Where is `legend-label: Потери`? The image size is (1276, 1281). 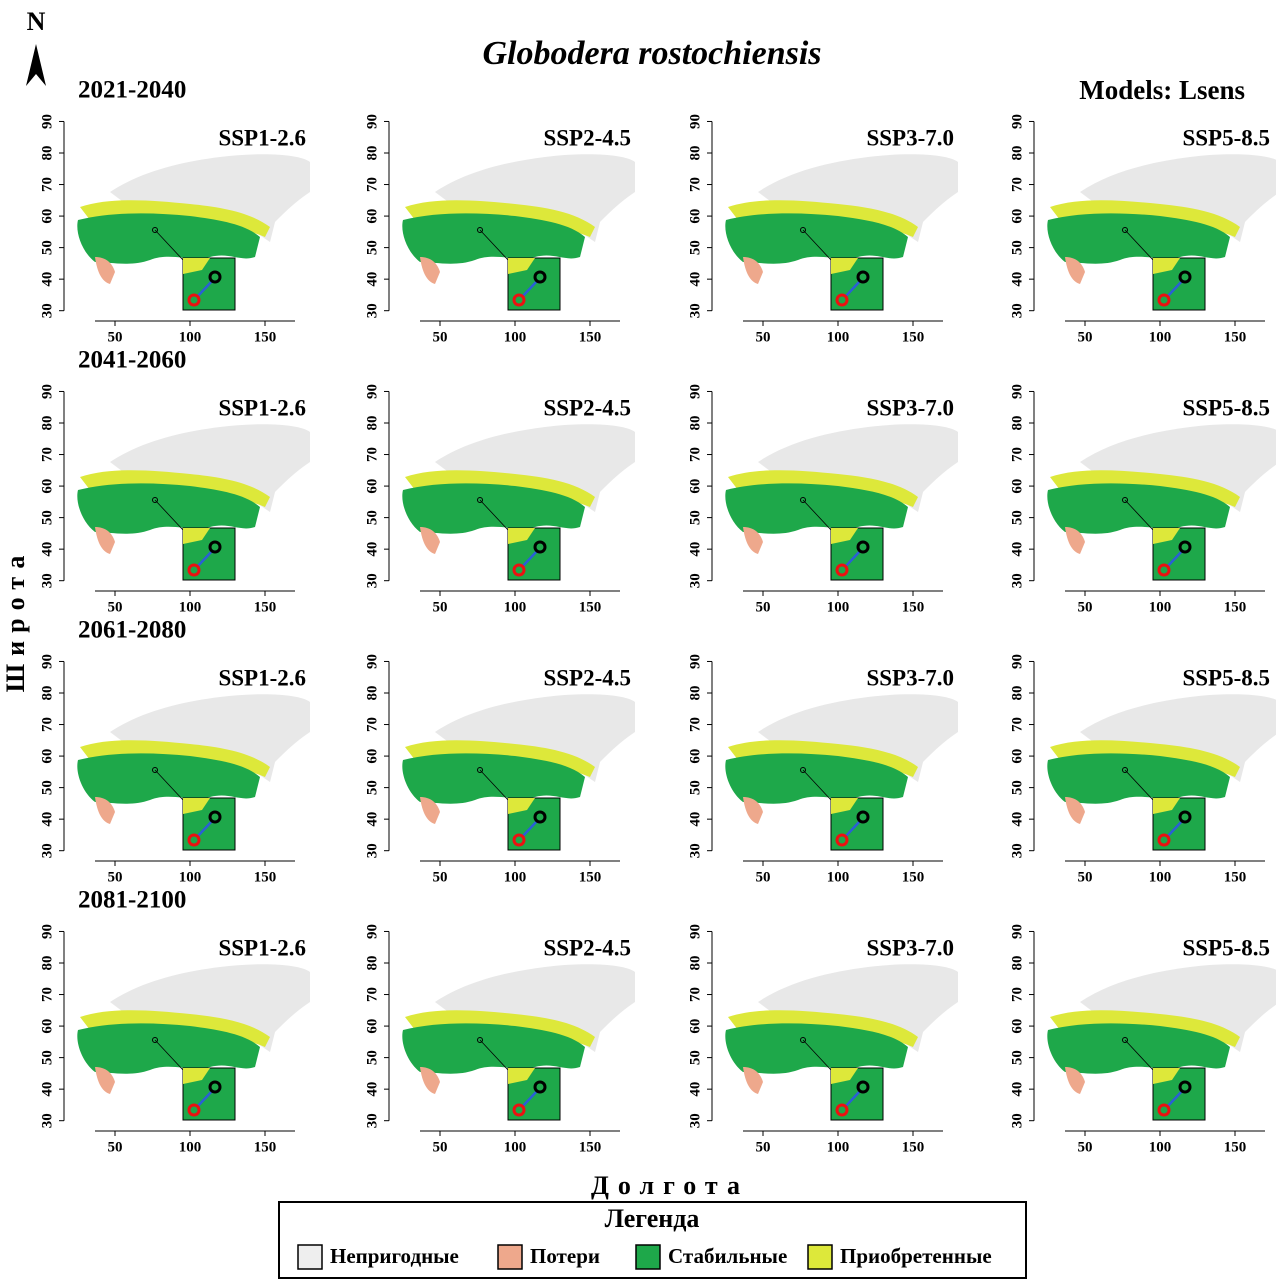
legend-label: Потери is located at coordinates (565, 1256).